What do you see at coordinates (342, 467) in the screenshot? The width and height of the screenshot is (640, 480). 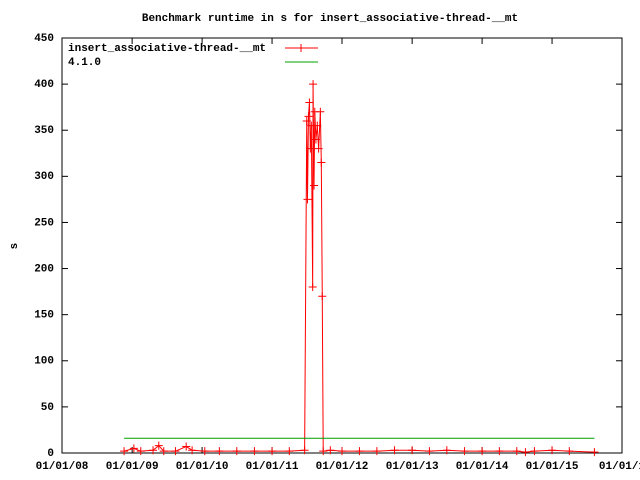 I see `x-tick-label: 01/01/12` at bounding box center [342, 467].